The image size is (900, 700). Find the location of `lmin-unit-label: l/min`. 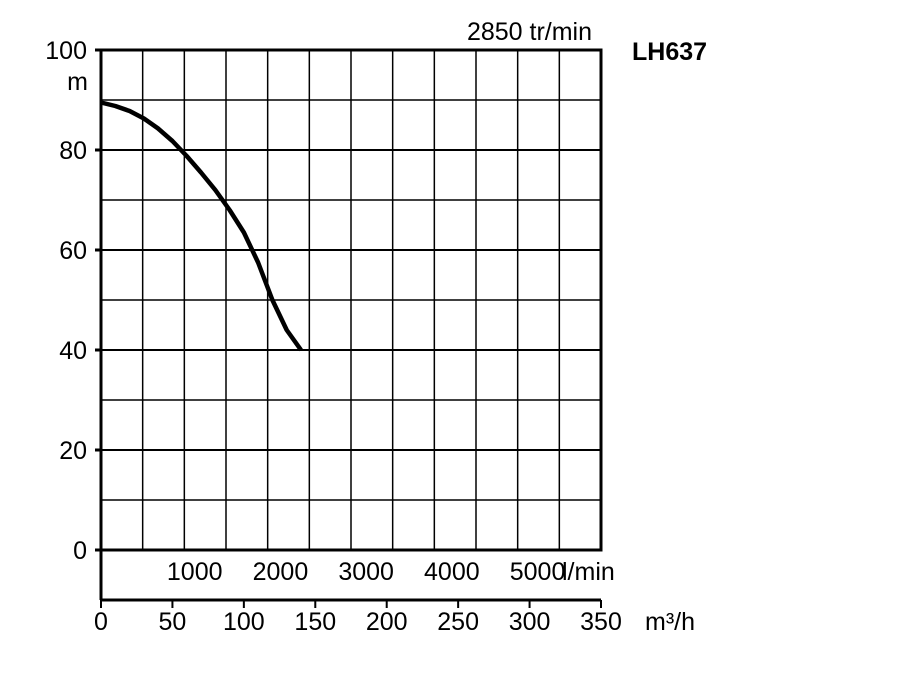

lmin-unit-label: l/min is located at coordinates (588, 572).